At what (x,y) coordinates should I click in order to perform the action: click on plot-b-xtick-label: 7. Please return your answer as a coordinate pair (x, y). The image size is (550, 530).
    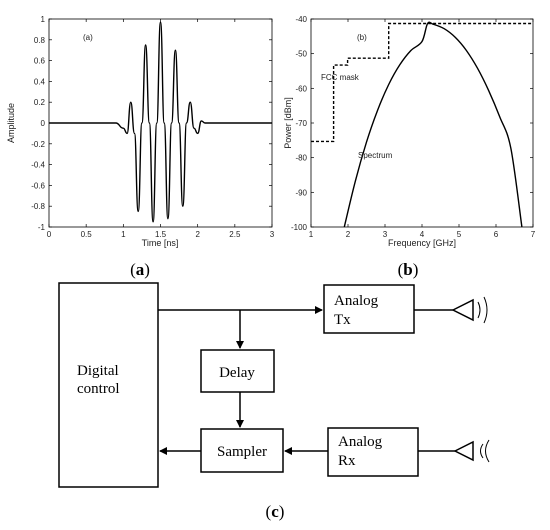
    Looking at the image, I should click on (533, 234).